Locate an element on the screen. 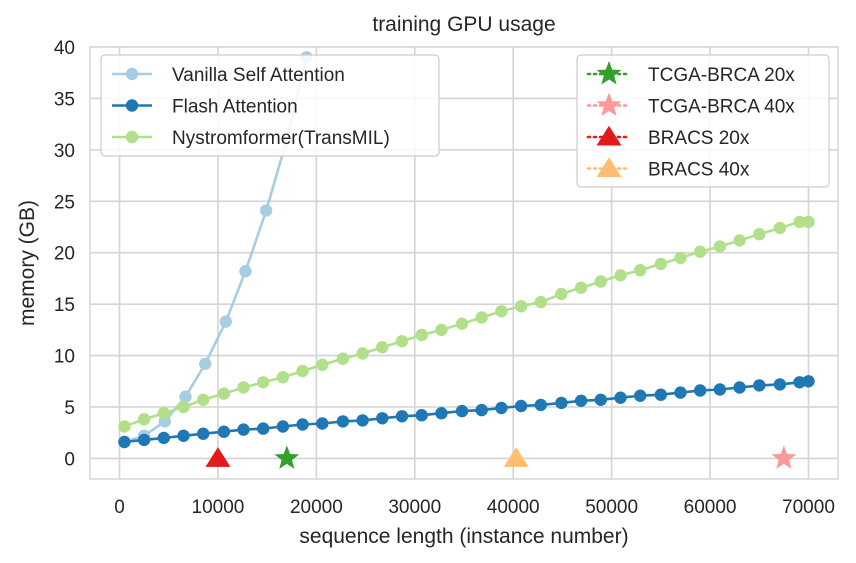  legend-label: BRACS 20x is located at coordinates (699, 138).